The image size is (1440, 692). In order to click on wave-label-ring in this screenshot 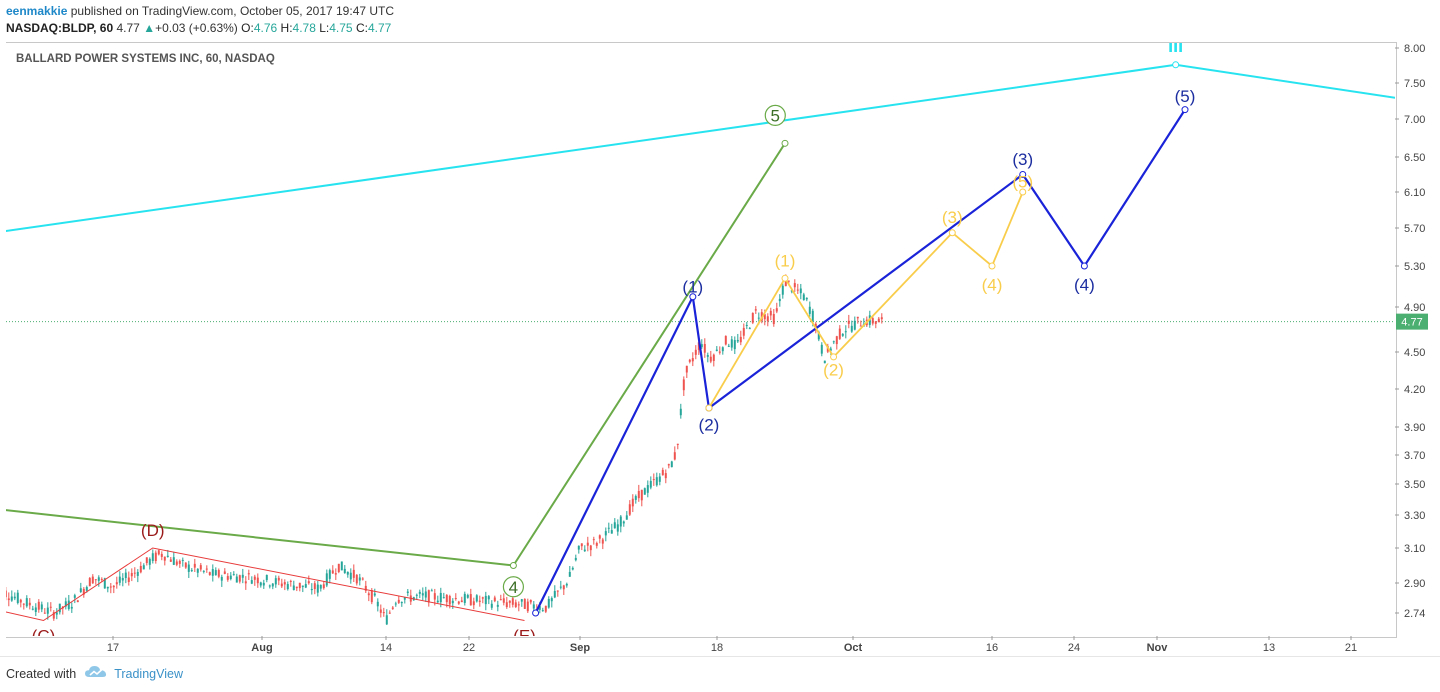, I will do `click(513, 587)`.